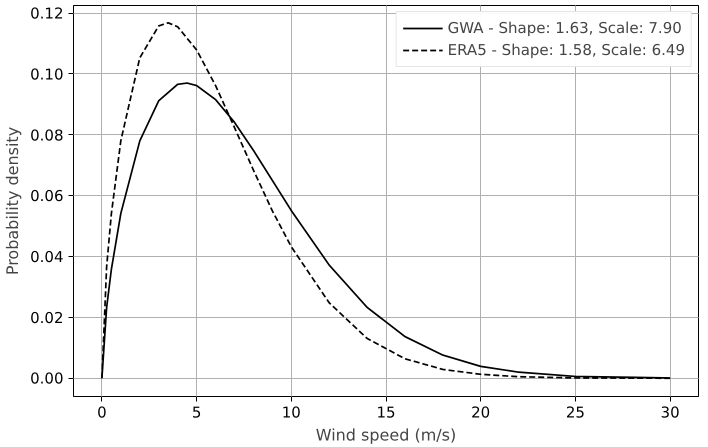  I want to click on legend-label: GWA - Shape: 1.63, Scale: 7.90, so click(565, 28).